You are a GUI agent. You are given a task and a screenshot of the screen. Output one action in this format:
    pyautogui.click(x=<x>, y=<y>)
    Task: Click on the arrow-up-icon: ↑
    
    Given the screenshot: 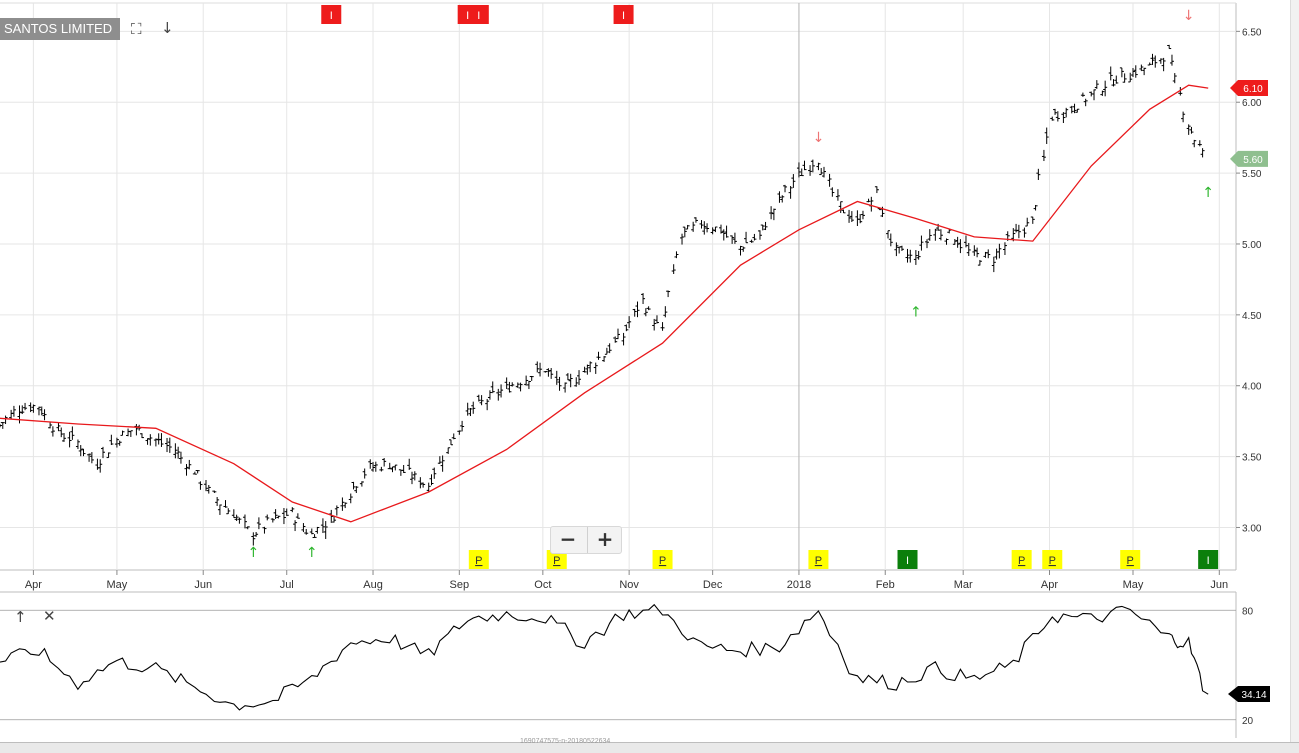 What is the action you would take?
    pyautogui.click(x=20, y=617)
    